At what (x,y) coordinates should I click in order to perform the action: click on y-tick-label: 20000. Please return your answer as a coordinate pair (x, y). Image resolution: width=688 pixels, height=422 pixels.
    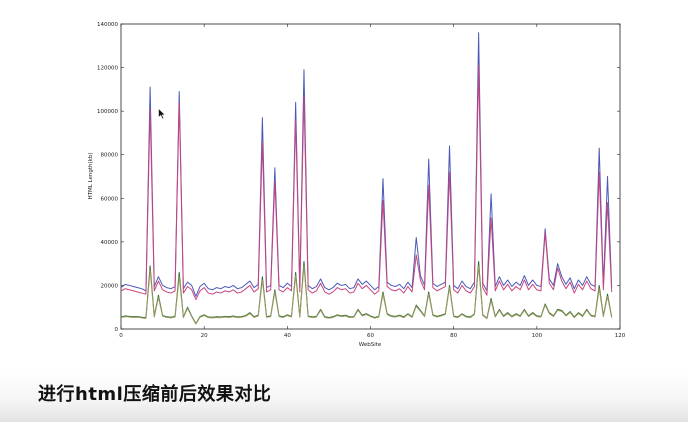
    Looking at the image, I should click on (110, 286).